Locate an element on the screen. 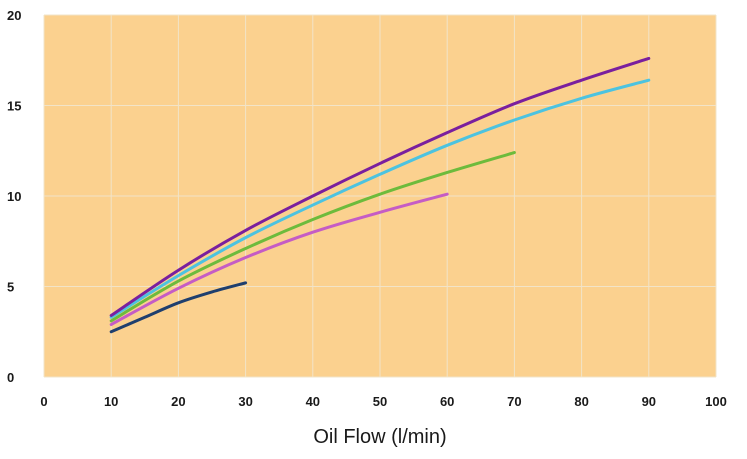  y-tick-label-1: 5 is located at coordinates (10, 287).